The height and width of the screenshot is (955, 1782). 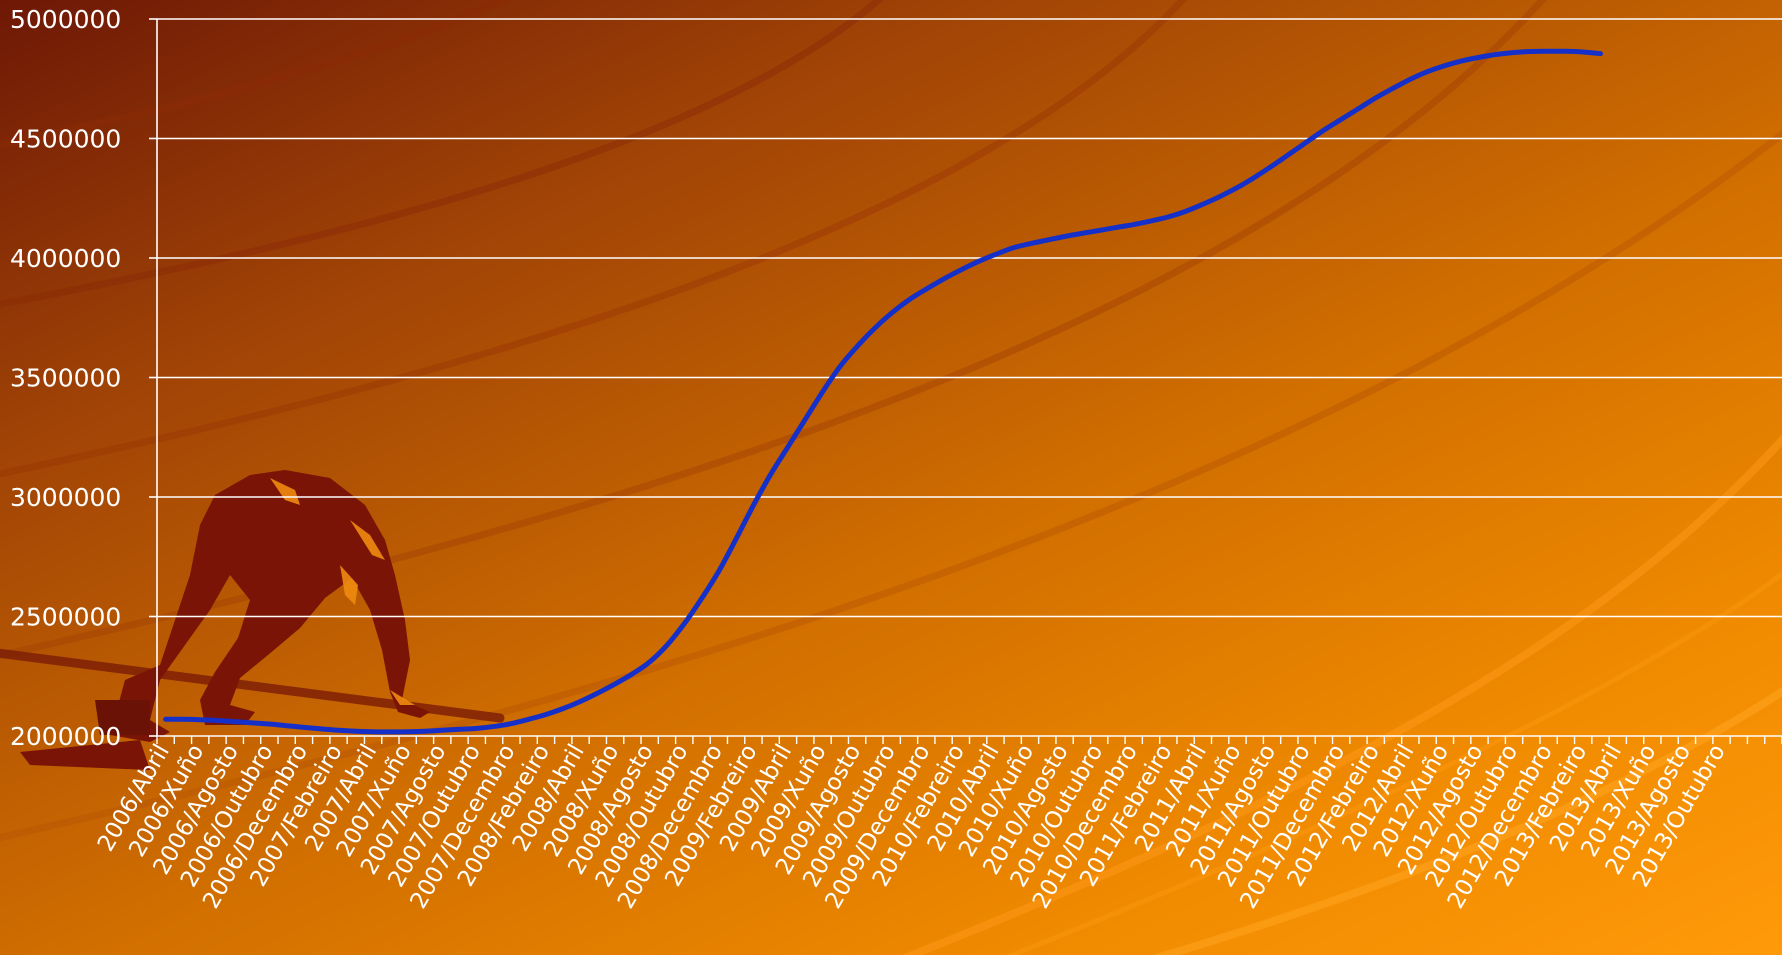 What do you see at coordinates (65, 139) in the screenshot?
I see `y-tick-label: 4500000` at bounding box center [65, 139].